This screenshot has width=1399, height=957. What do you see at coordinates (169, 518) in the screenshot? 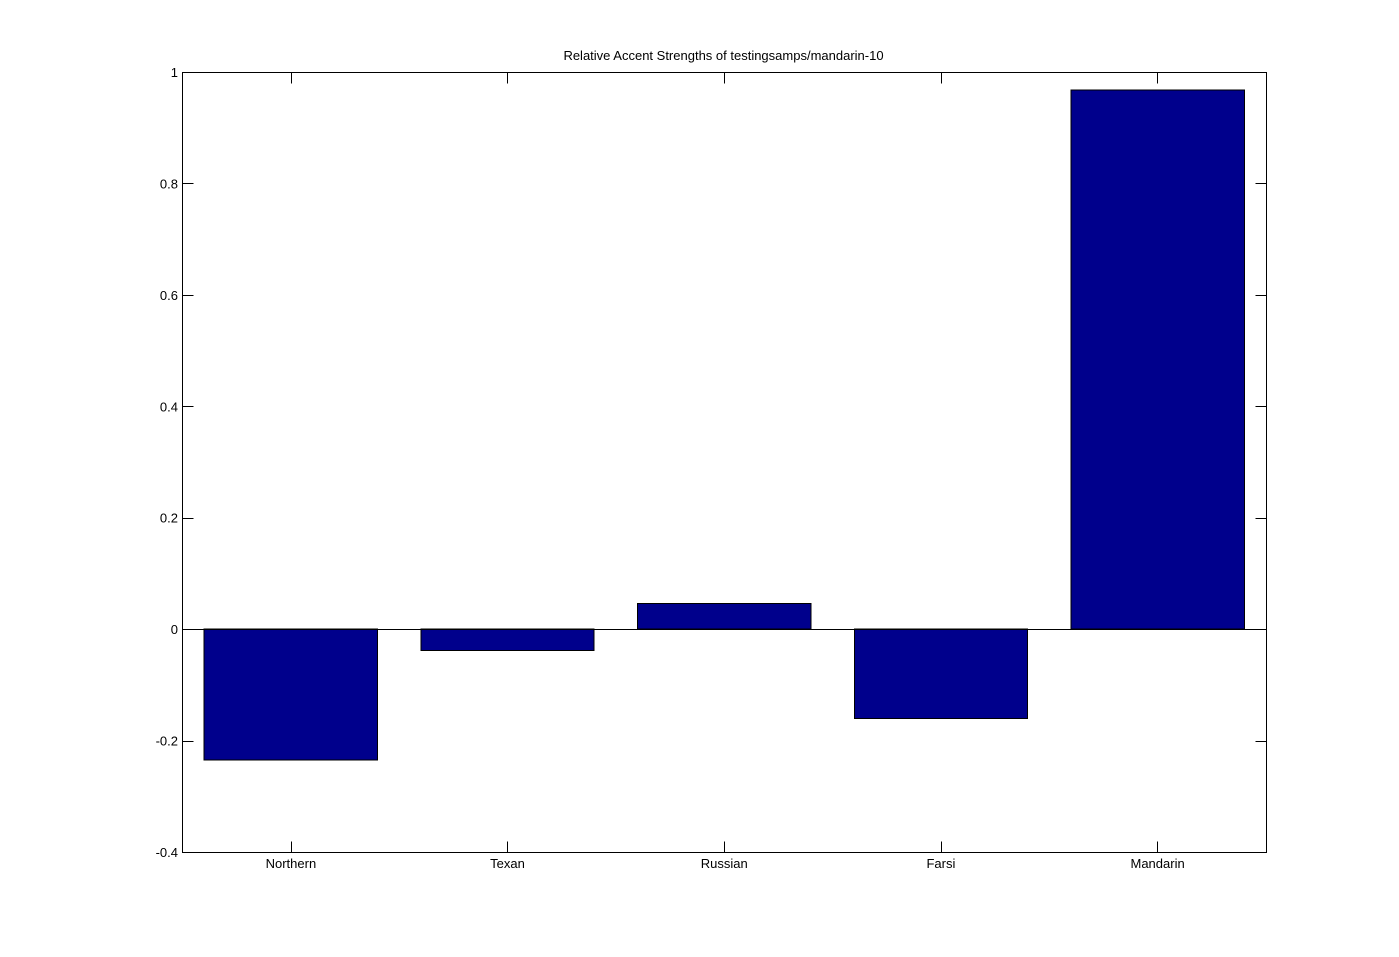
I see `svg-text: 0.2` at bounding box center [169, 518].